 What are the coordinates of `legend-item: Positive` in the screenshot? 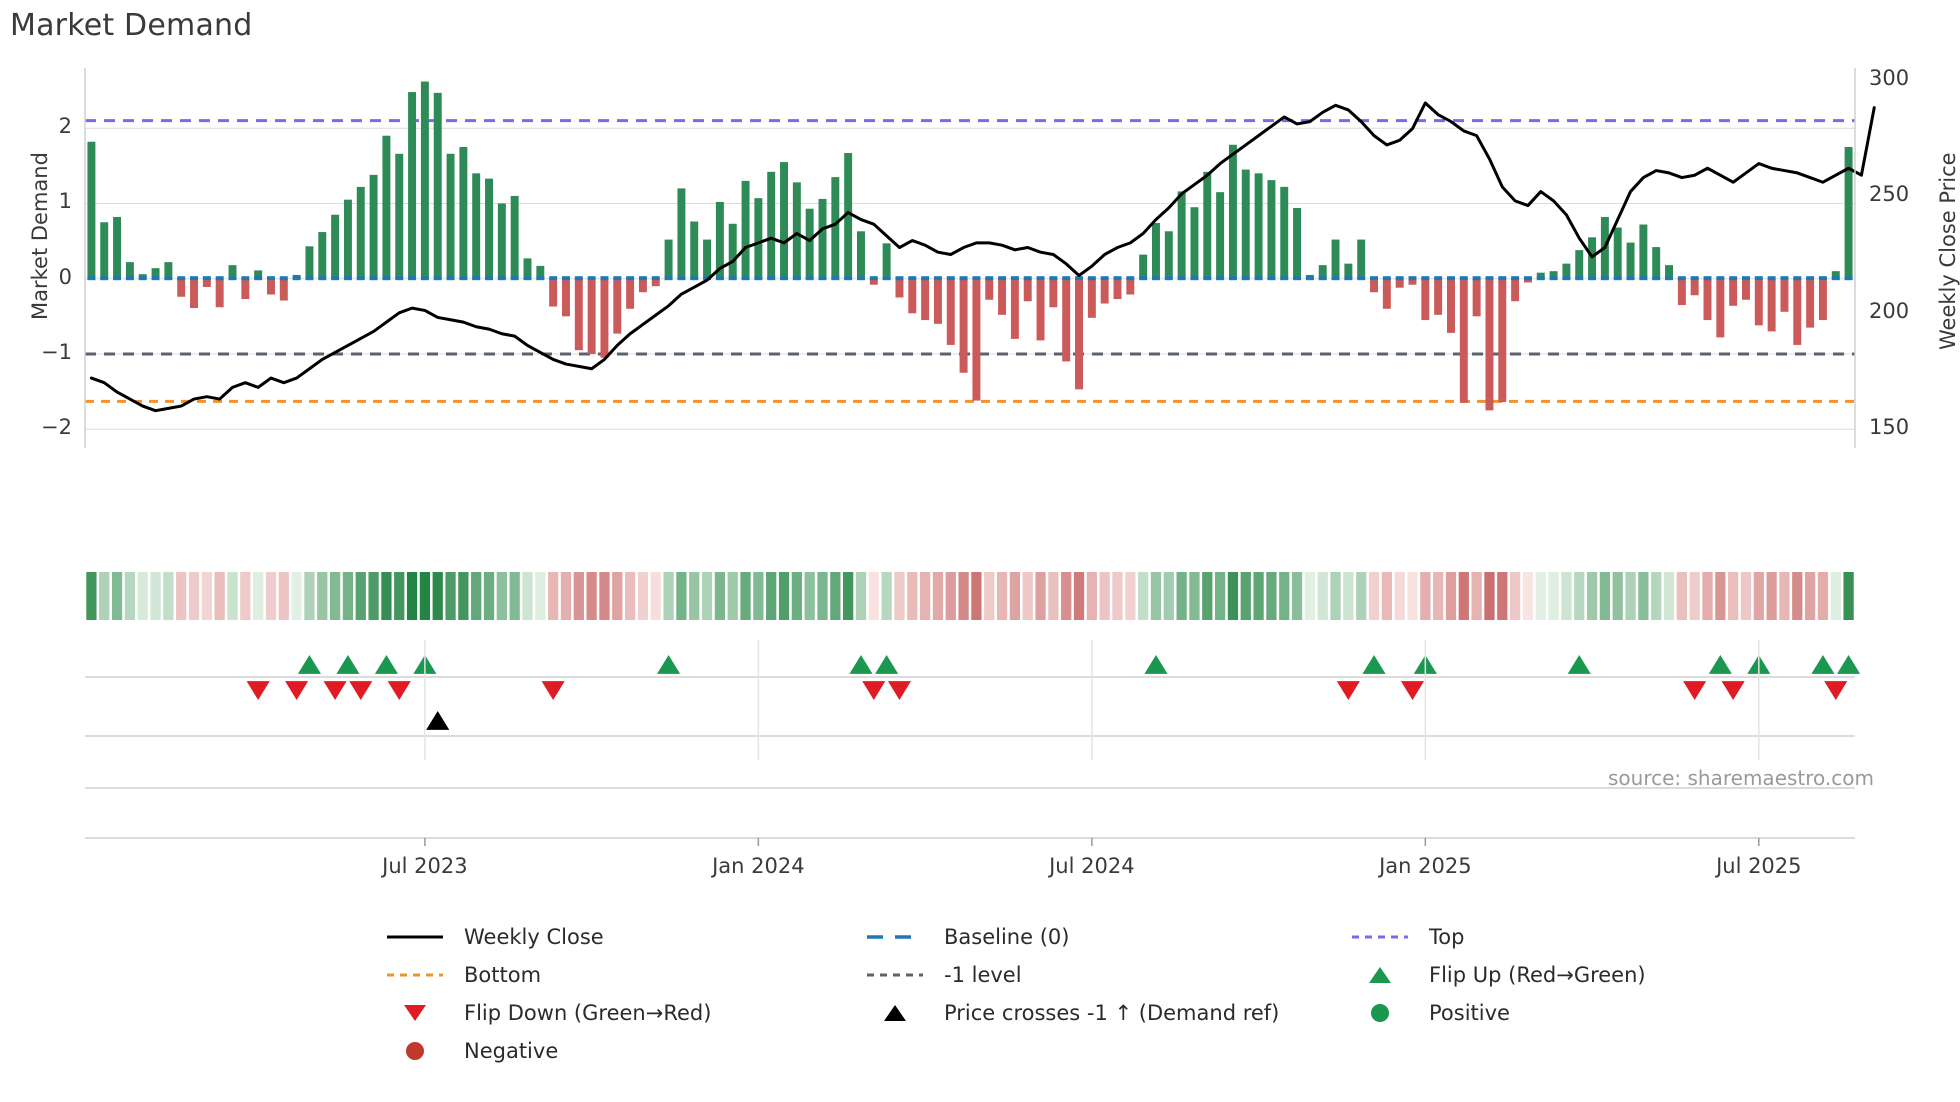 It's located at (1427, 1013).